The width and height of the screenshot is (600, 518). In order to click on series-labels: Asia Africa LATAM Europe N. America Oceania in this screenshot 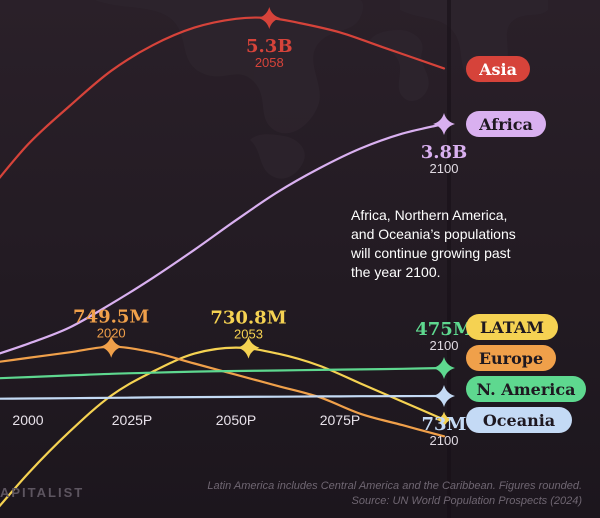, I will do `click(526, 244)`.